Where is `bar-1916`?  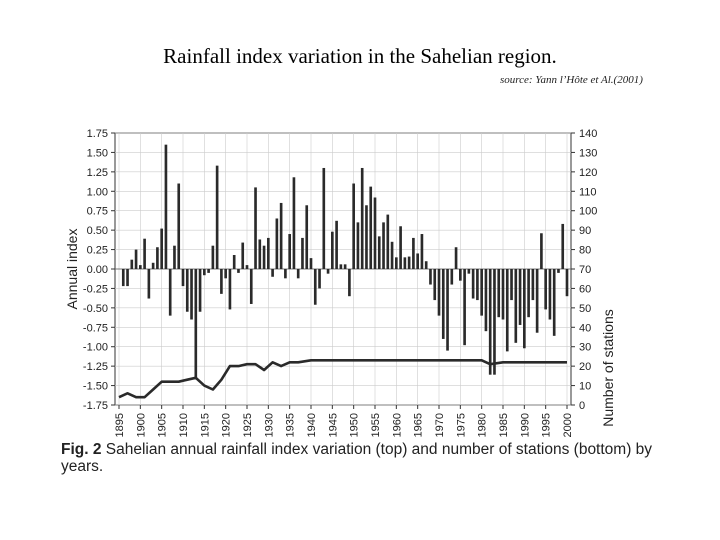
bar-1916 is located at coordinates (208, 271).